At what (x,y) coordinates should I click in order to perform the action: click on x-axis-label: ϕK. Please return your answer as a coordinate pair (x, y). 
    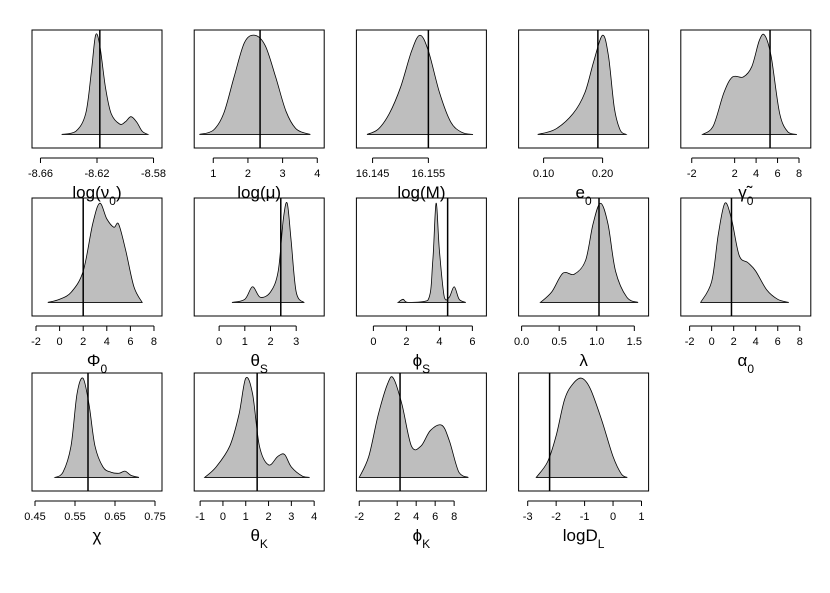
    Looking at the image, I should click on (422, 538).